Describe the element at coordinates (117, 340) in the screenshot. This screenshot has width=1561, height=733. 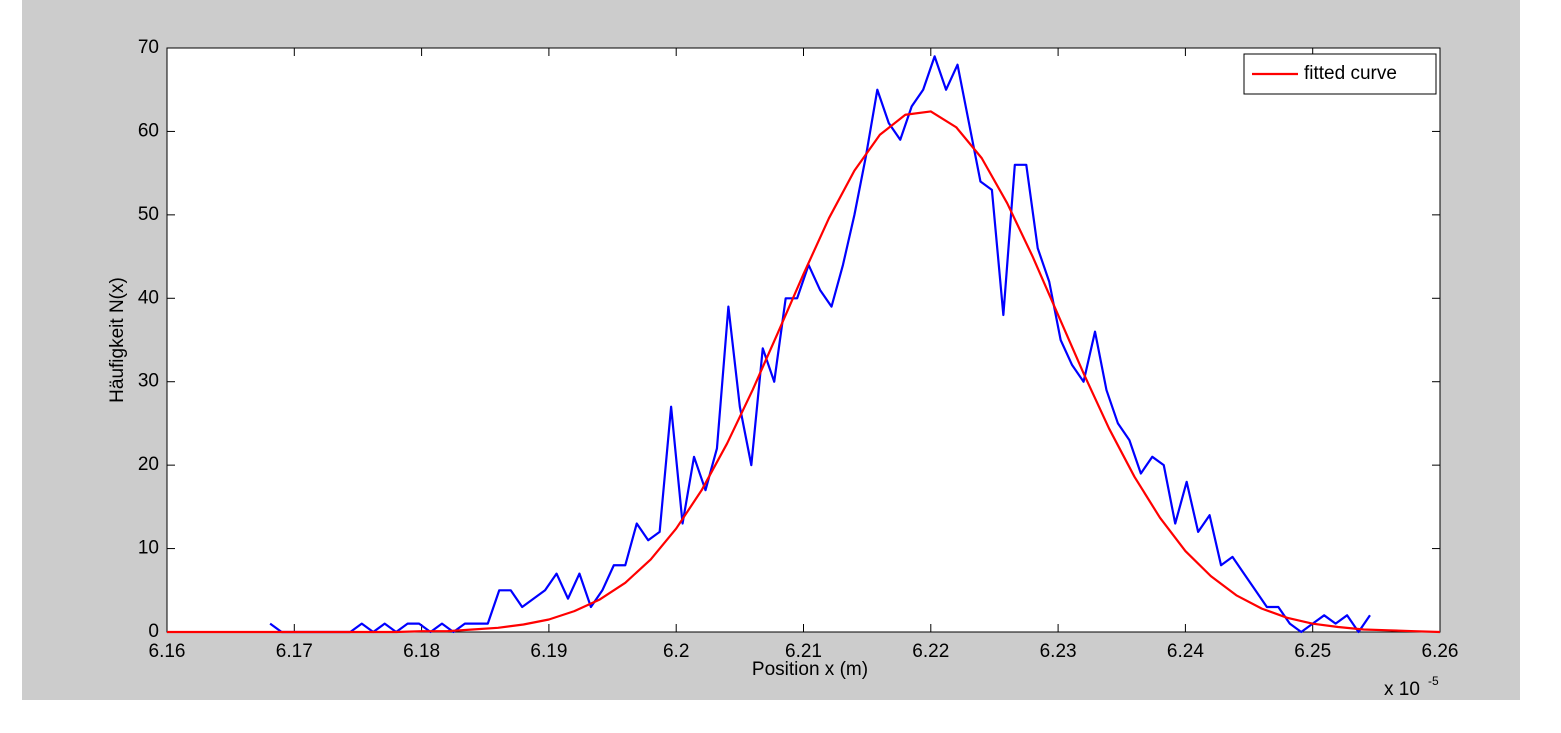
I see `y-axis-label: Häufigkeit N(x)` at that location.